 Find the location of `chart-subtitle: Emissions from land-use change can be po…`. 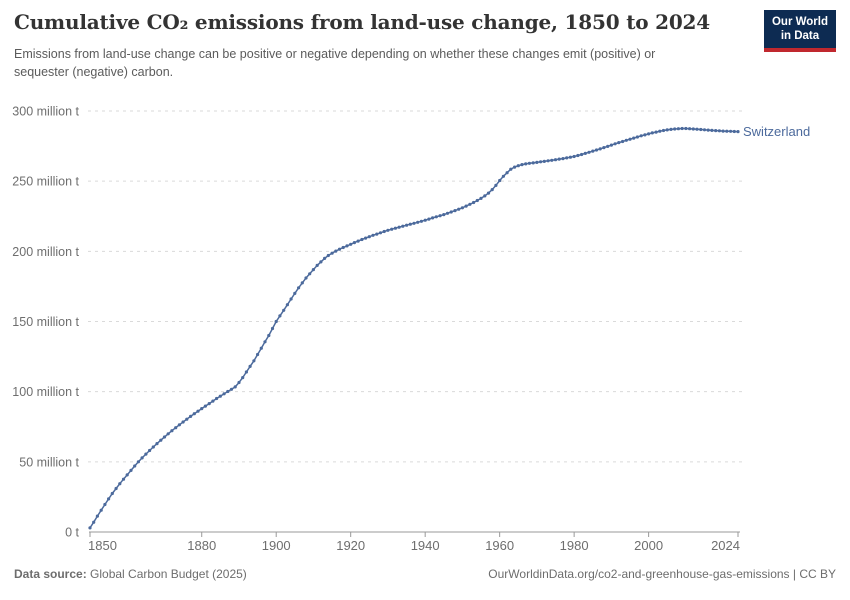

chart-subtitle: Emissions from land-use change can be po… is located at coordinates (335, 63).